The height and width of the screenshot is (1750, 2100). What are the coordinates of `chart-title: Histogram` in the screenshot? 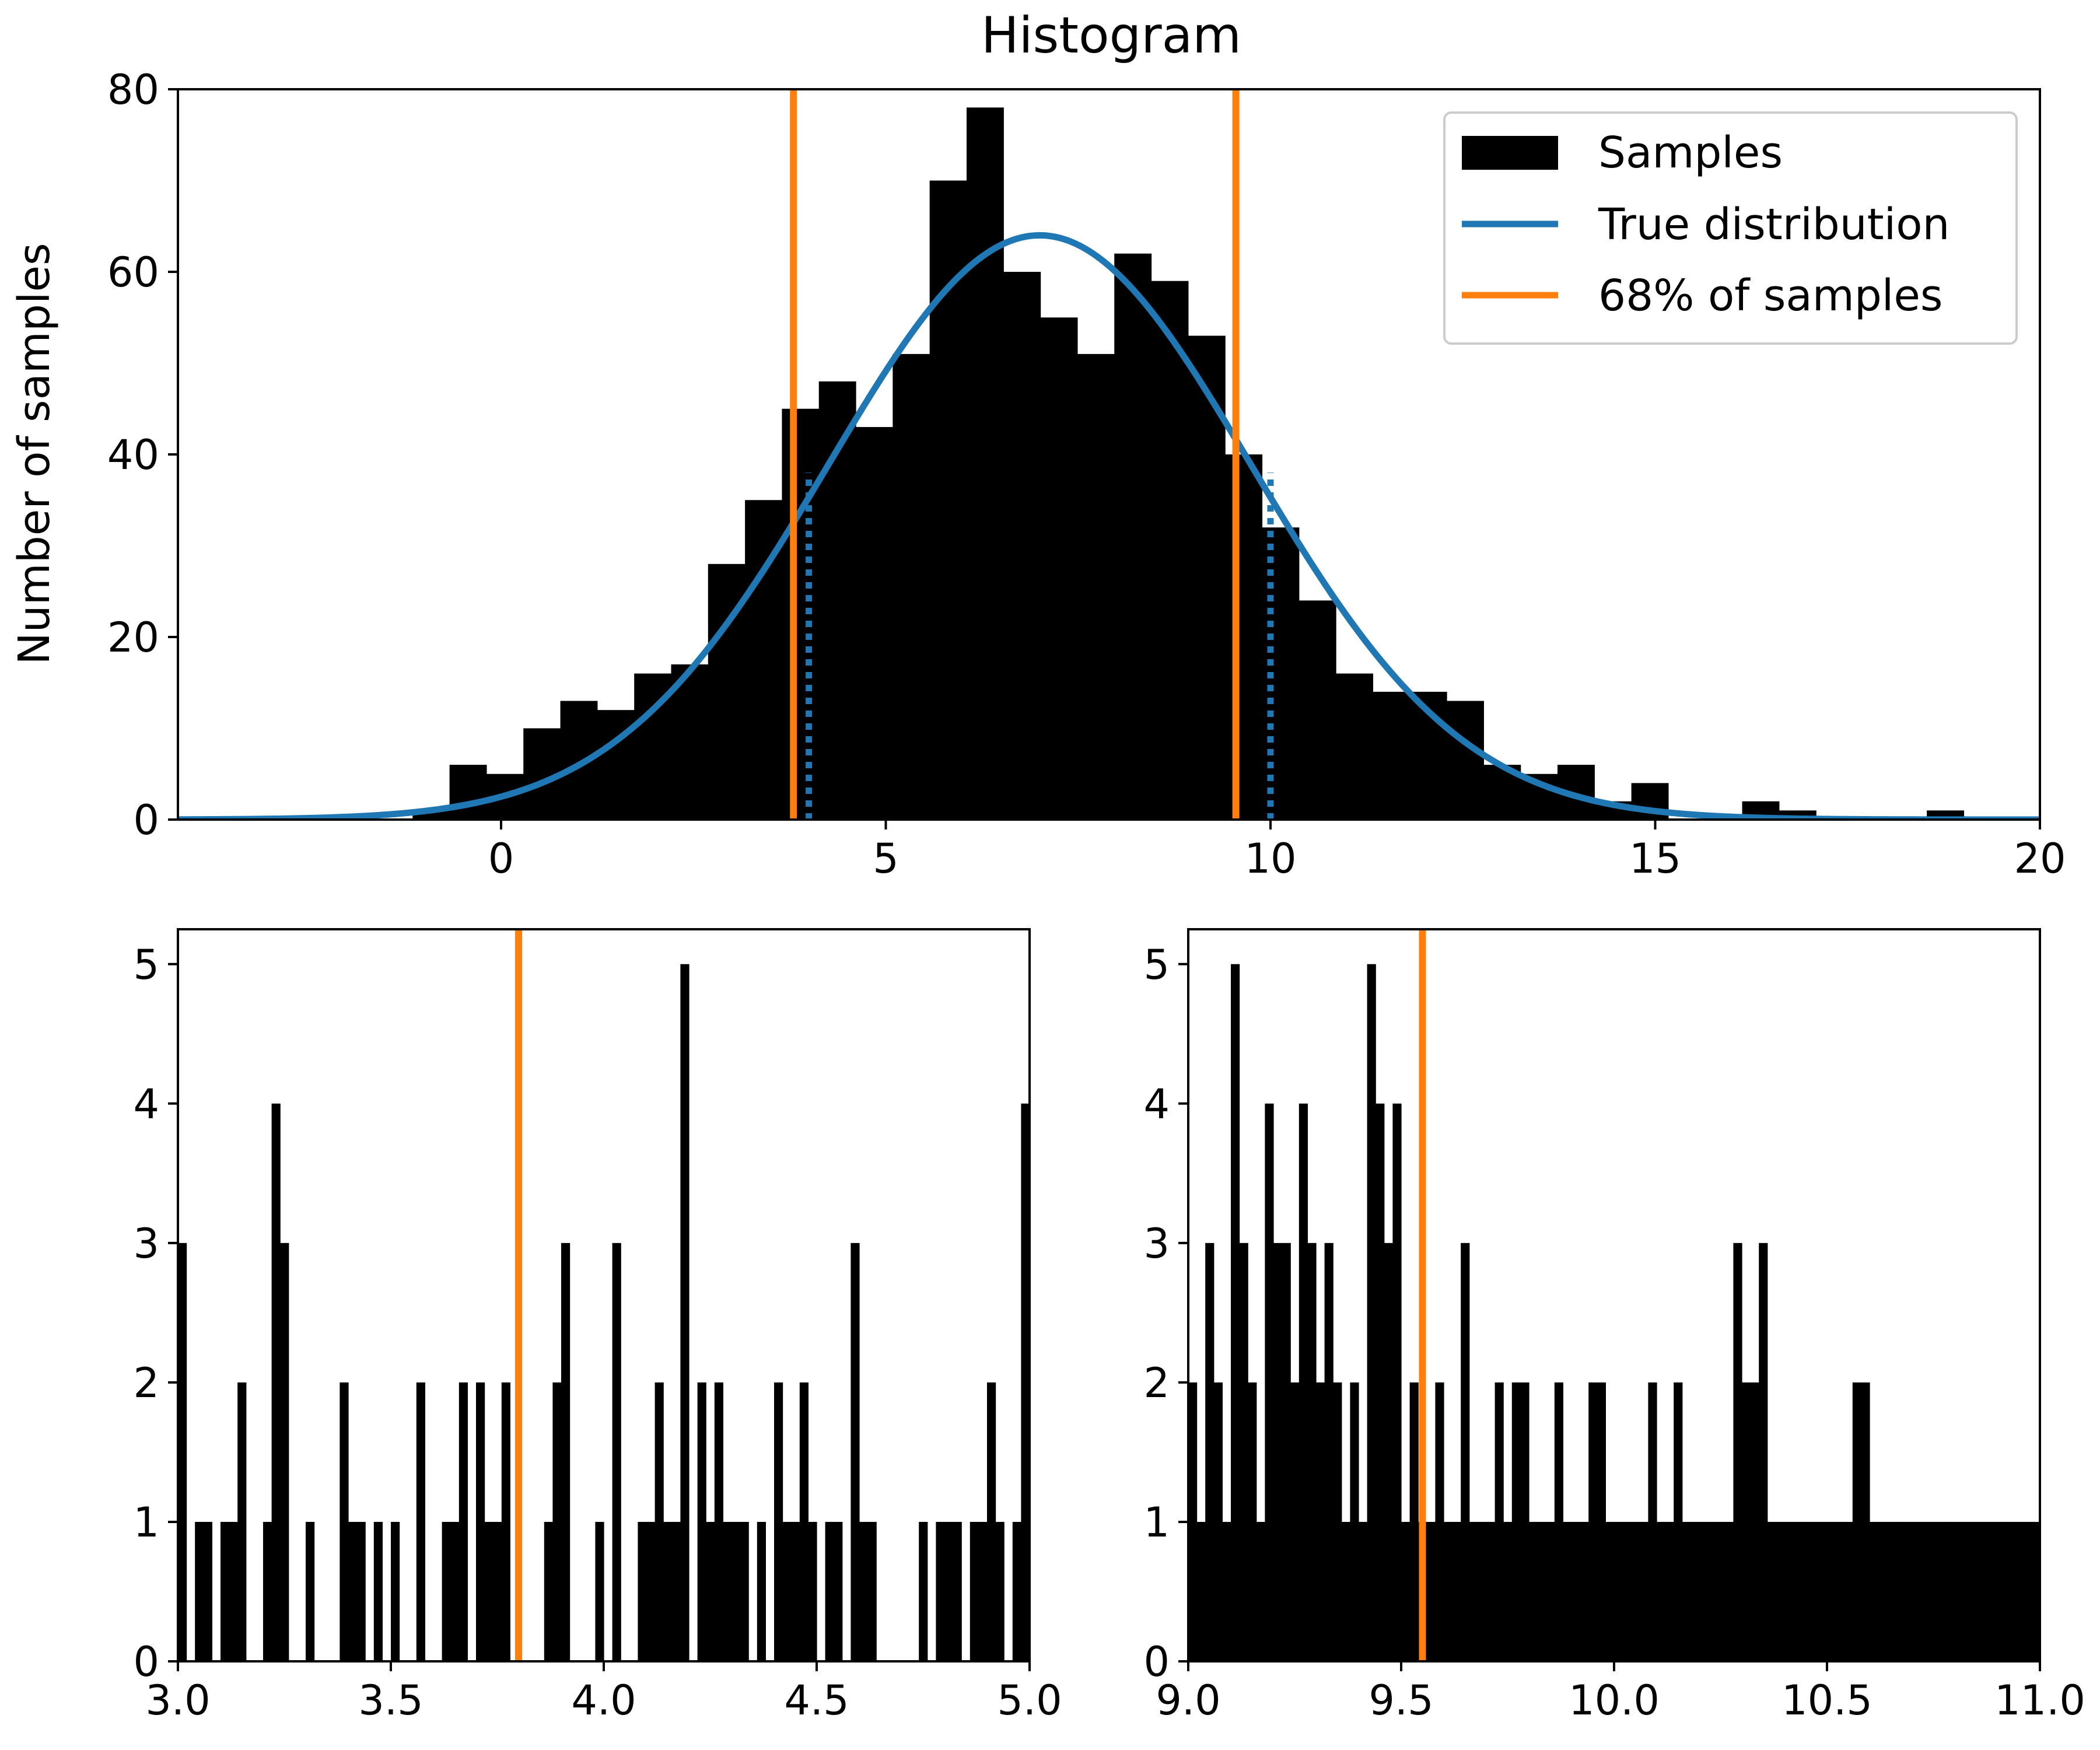 It's located at (1111, 35).